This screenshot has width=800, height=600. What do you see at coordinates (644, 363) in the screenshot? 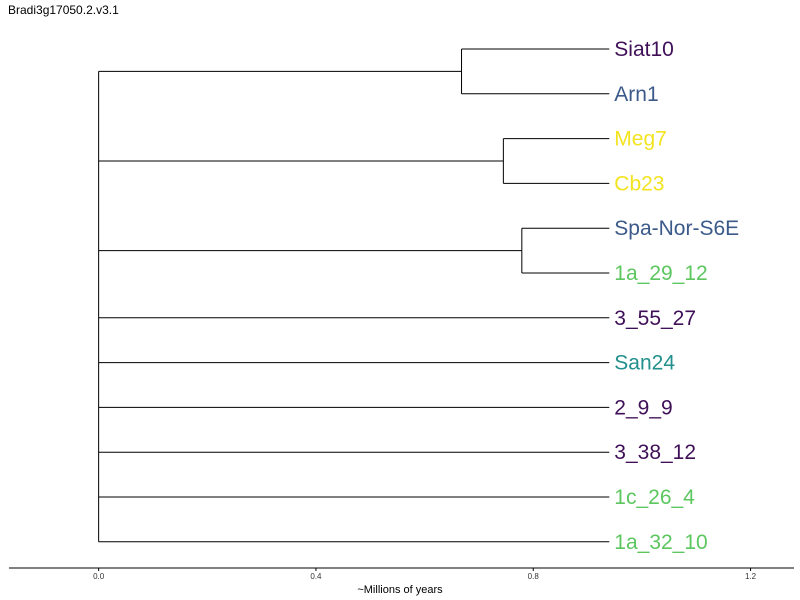
I see `tip-label: San24` at bounding box center [644, 363].